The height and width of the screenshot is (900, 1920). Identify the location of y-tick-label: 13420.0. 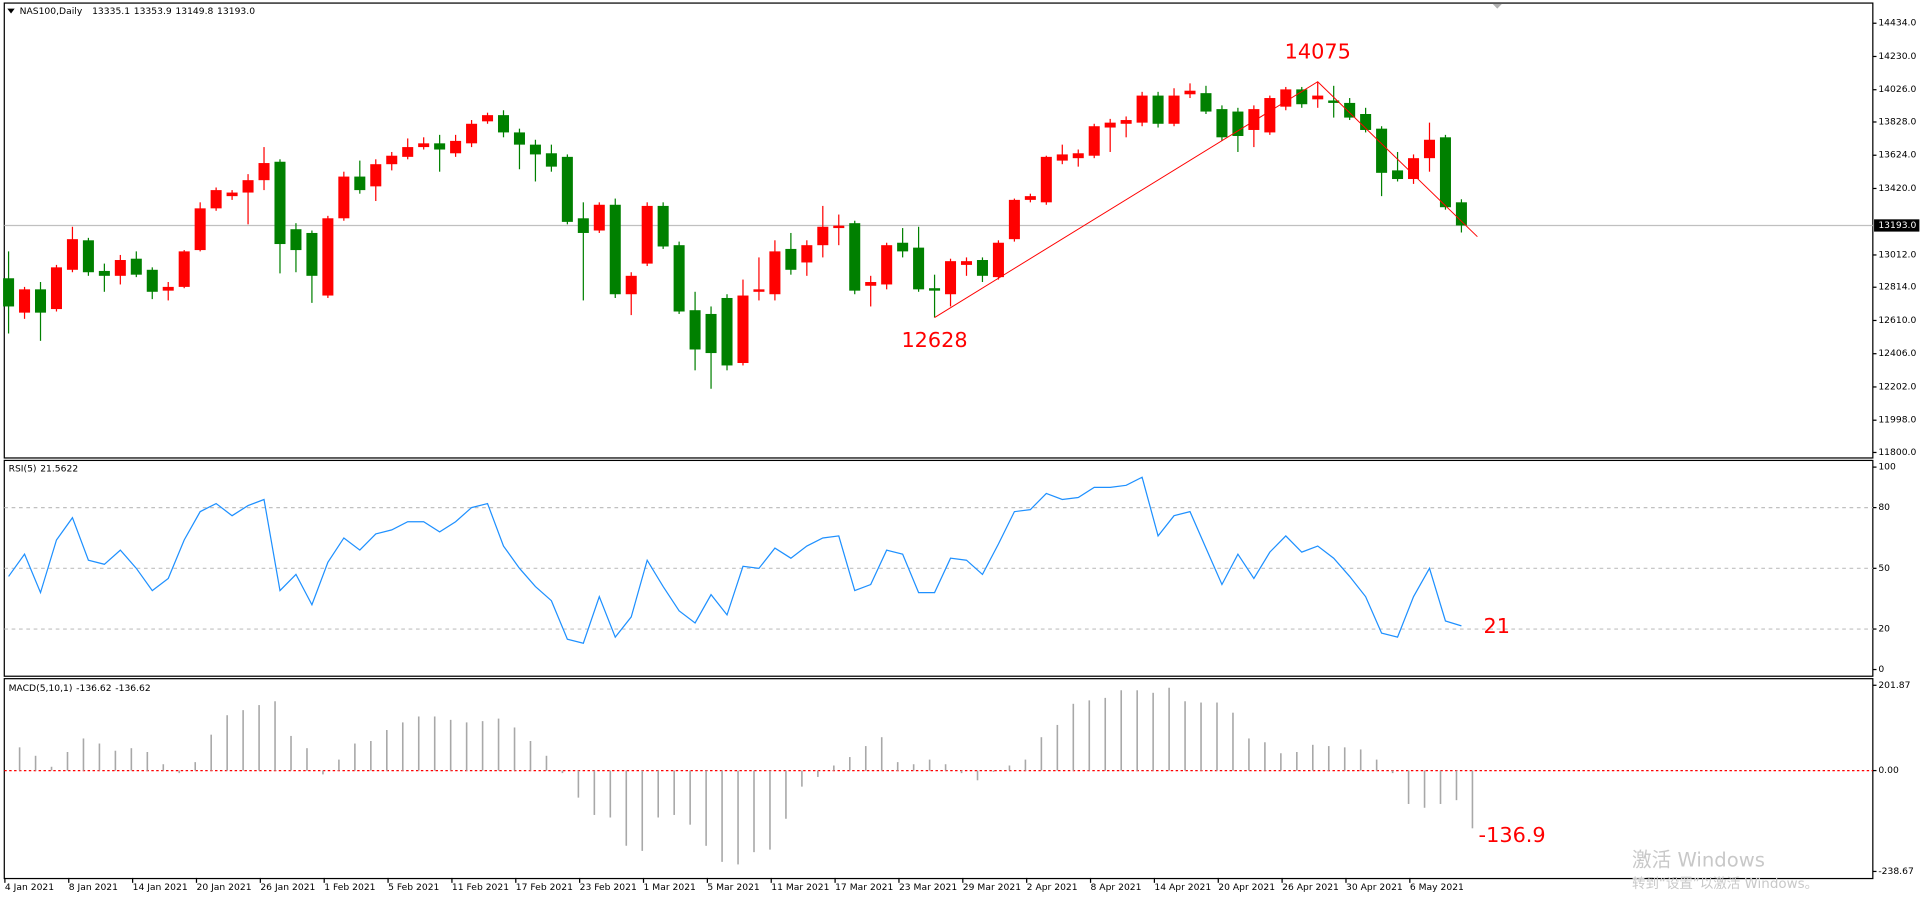
(1897, 188).